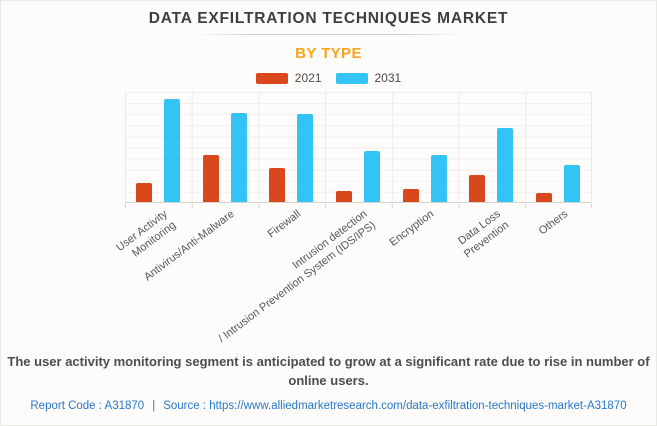  I want to click on source-label: Source :, so click(185, 406).